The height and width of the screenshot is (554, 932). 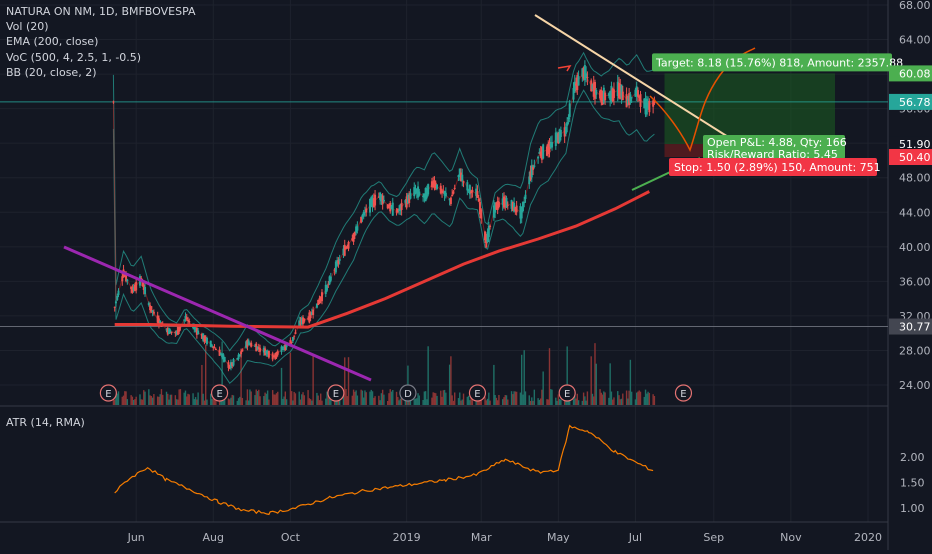 What do you see at coordinates (74, 57) in the screenshot?
I see `voc-indicator-label: VoC (500, 4, 2.5, 1, -0.5)` at bounding box center [74, 57].